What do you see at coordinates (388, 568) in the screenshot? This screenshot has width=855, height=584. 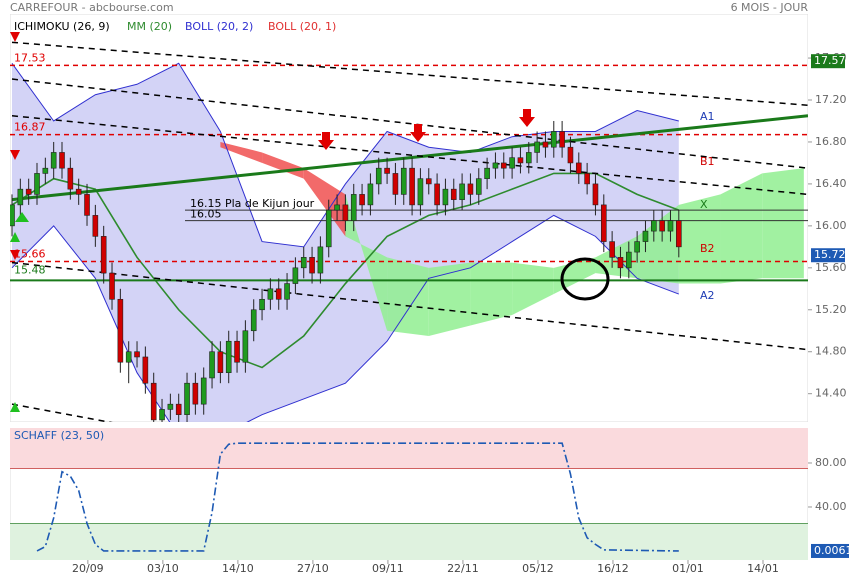 I see `x-tick-label: 09/11` at bounding box center [388, 568].